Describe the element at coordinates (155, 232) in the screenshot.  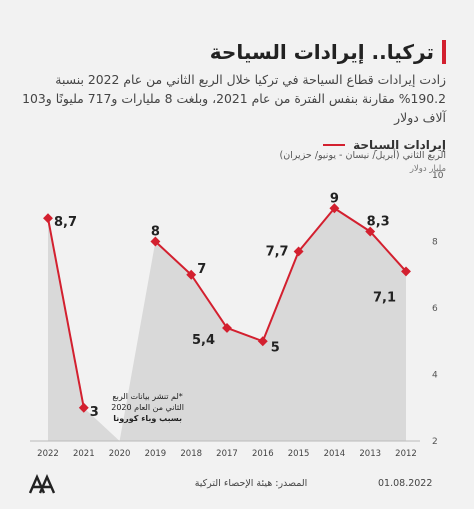
I see `data-label: 8` at that location.